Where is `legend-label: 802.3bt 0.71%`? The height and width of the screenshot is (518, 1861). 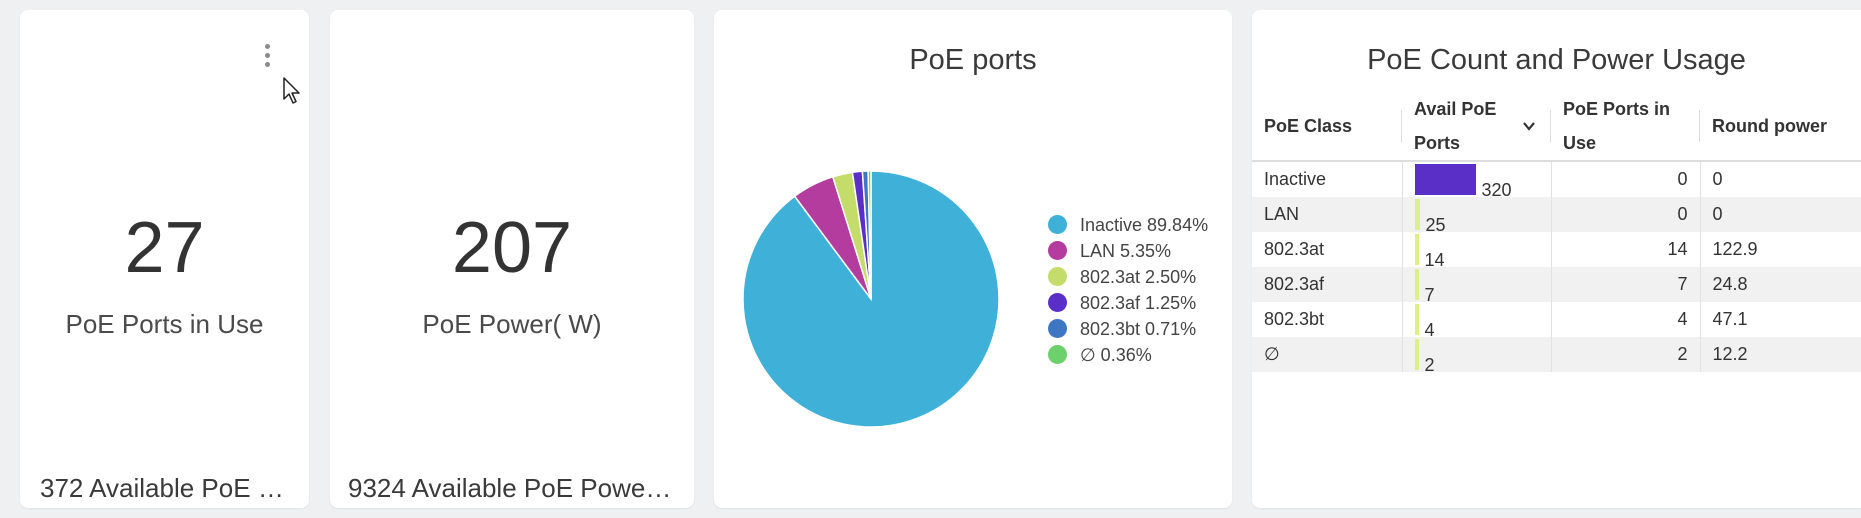
legend-label: 802.3bt 0.71% is located at coordinates (1138, 329).